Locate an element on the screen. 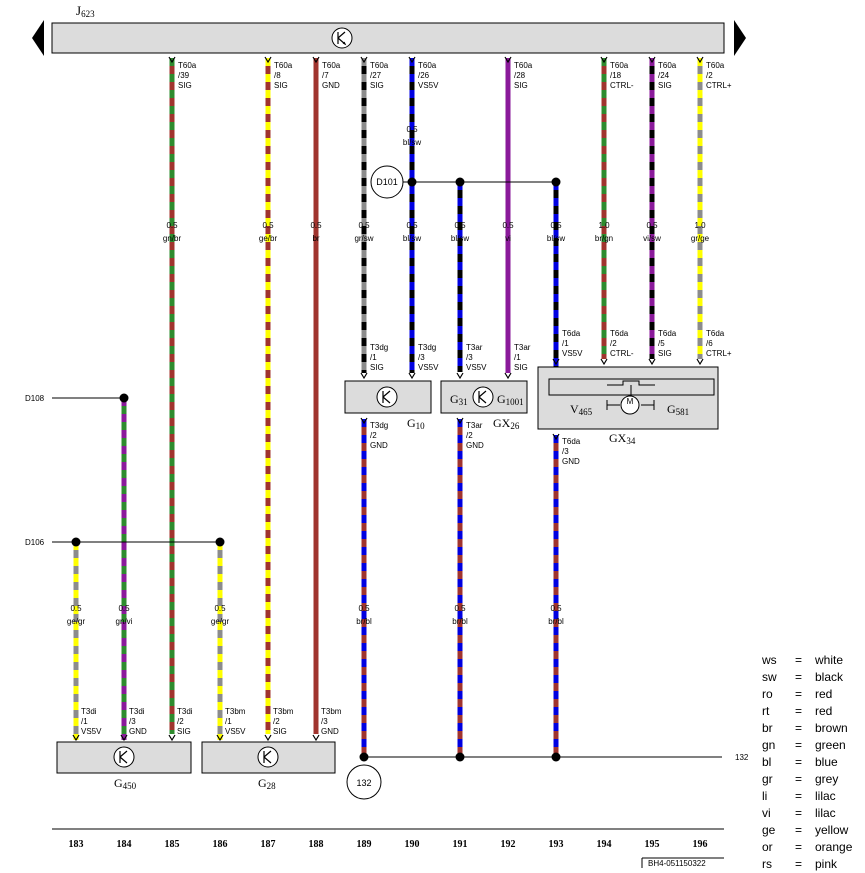 The height and width of the screenshot is (873, 865). legend-eq-10: = is located at coordinates (798, 830).